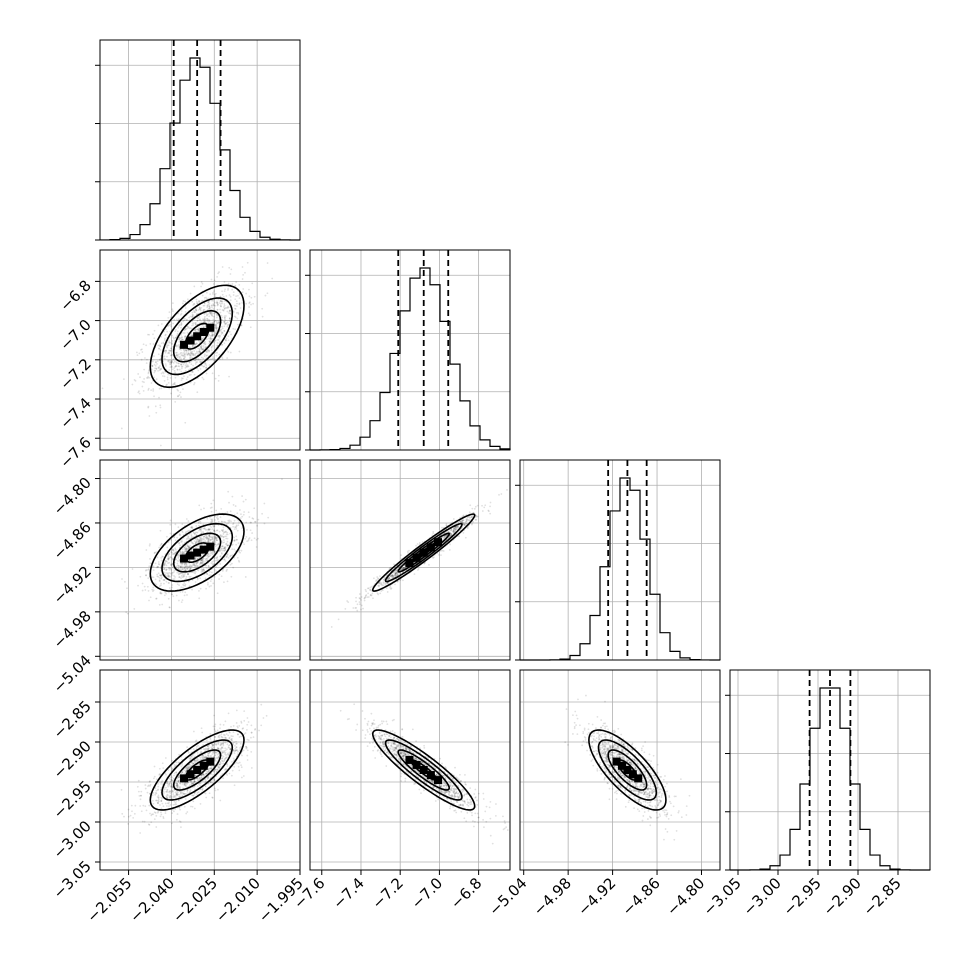 The height and width of the screenshot is (970, 970). Describe the element at coordinates (620, 569) in the screenshot. I see `histogram-steps` at that location.